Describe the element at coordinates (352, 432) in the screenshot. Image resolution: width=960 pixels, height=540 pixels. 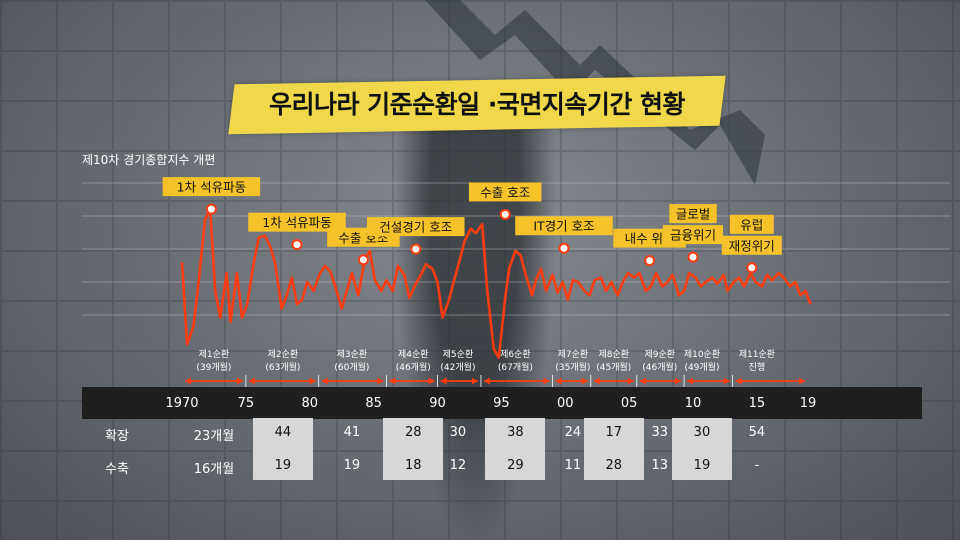
I see `expansion-cell: 41` at that location.